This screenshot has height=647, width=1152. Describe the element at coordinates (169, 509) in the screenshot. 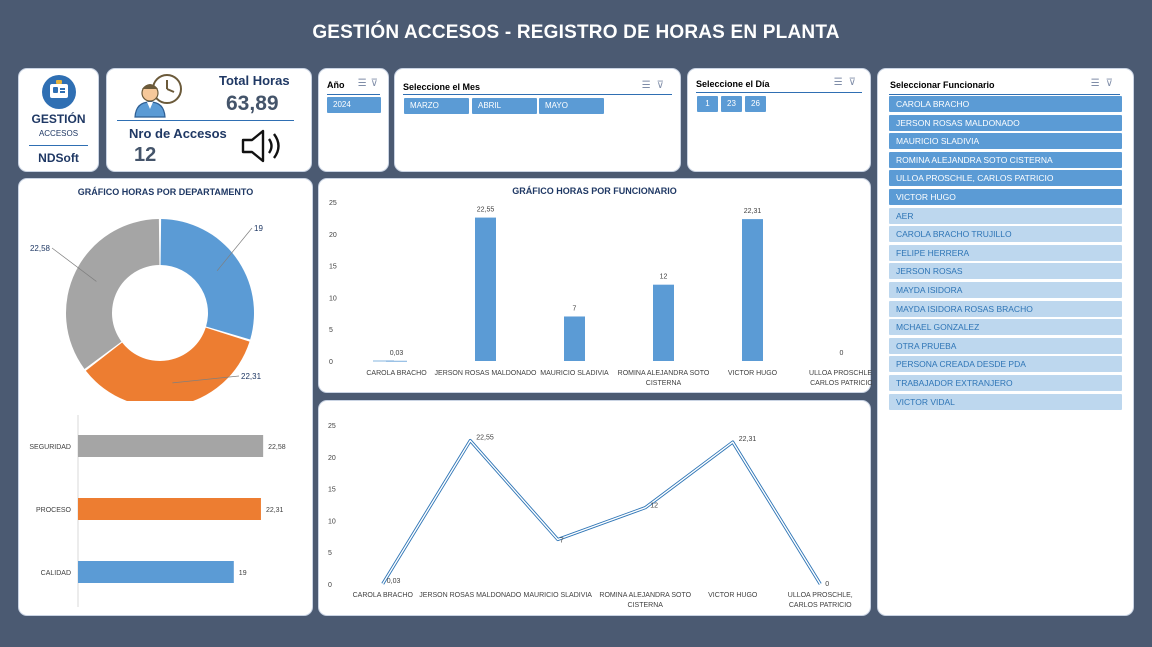

I see `bar-proceso` at that location.